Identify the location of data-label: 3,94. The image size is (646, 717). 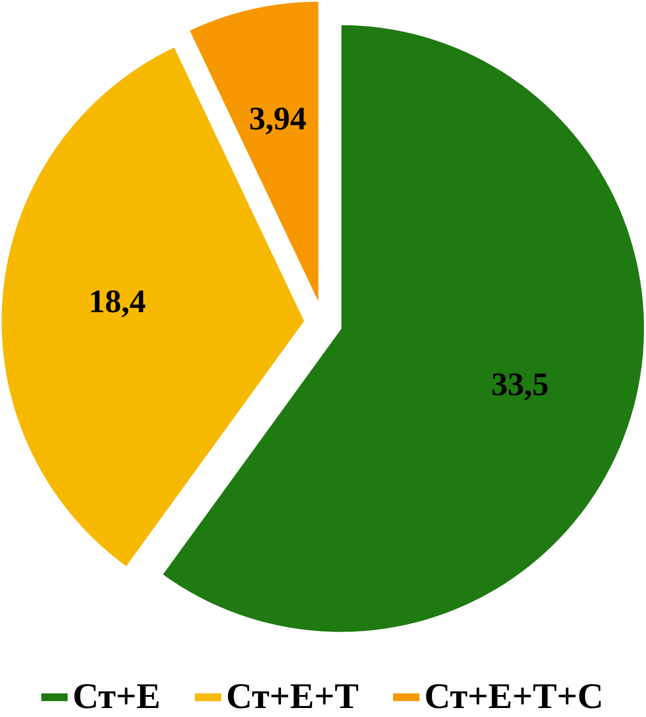
(278, 121).